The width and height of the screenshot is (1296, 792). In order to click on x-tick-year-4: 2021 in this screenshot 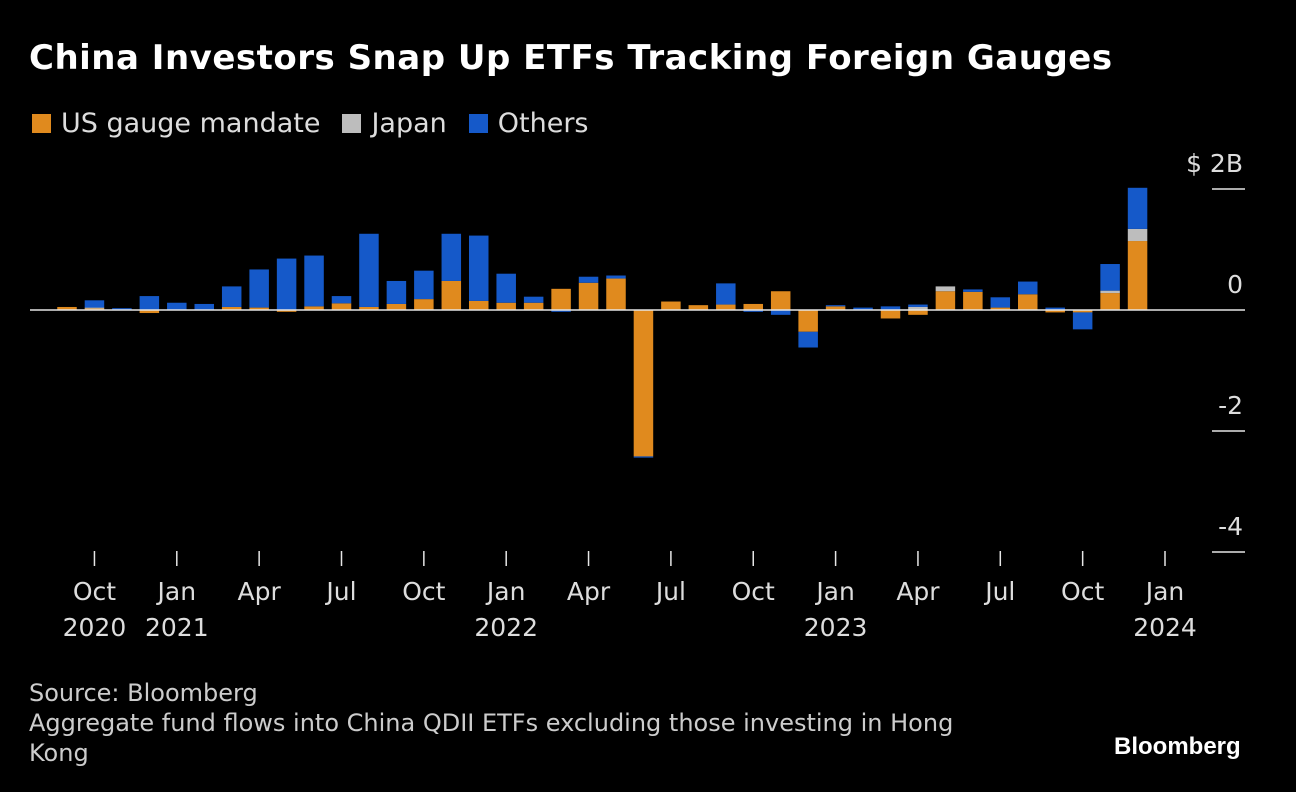, I will do `click(177, 627)`.